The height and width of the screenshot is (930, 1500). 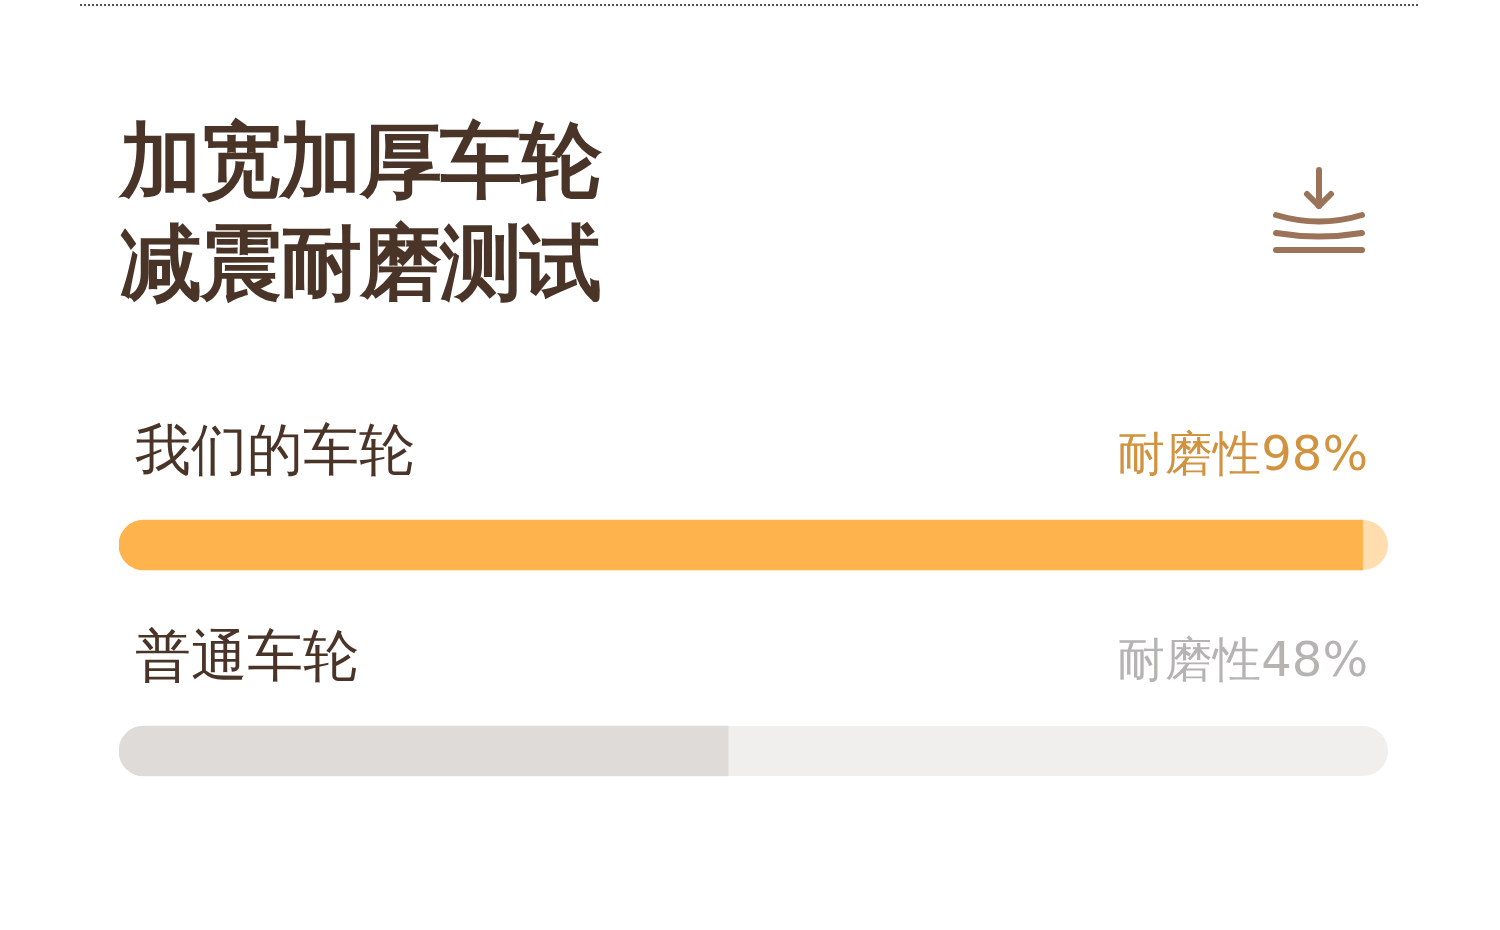 I want to click on y-tick-label: 我们的车轮, so click(x=275, y=449).